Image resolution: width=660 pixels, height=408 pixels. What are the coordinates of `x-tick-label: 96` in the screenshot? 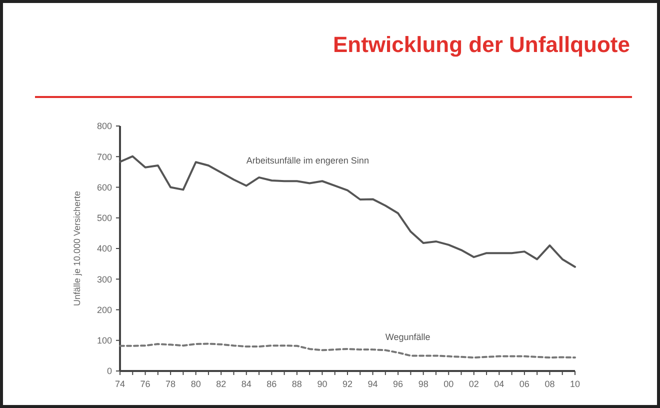 It's located at (398, 384).